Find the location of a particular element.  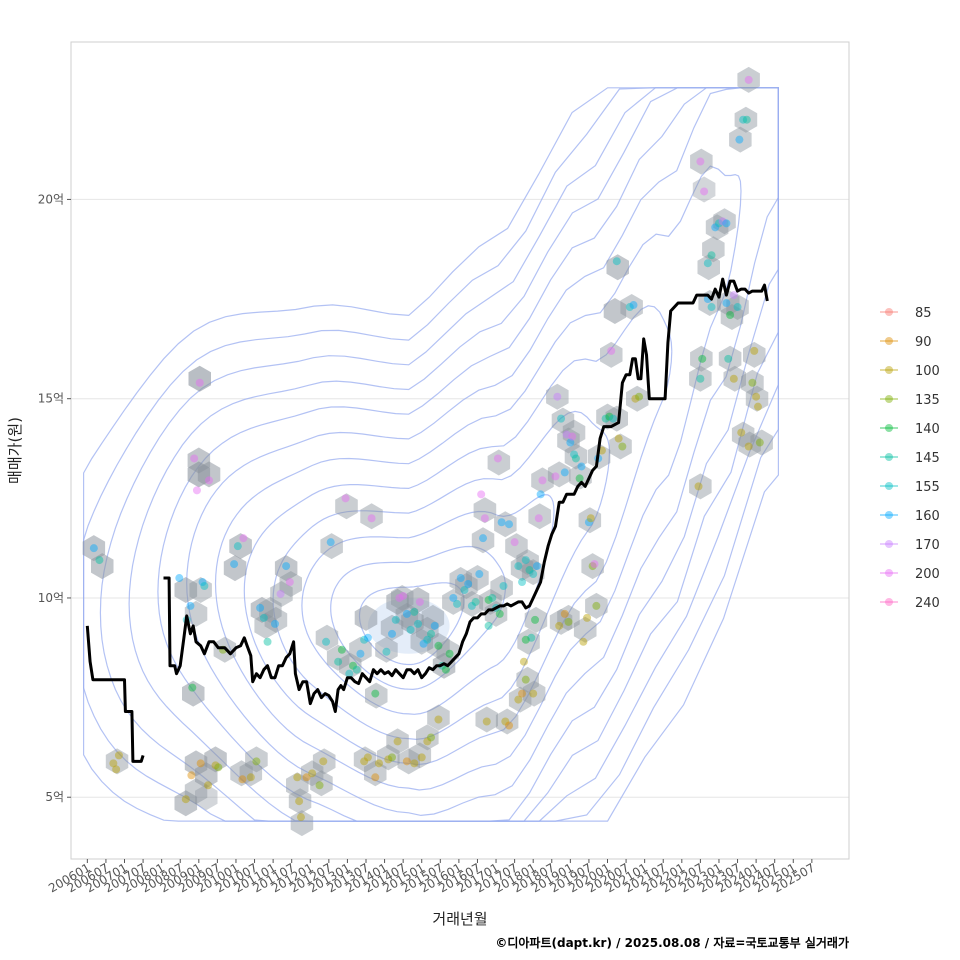

y-tick-label: 5억 is located at coordinates (54, 797).